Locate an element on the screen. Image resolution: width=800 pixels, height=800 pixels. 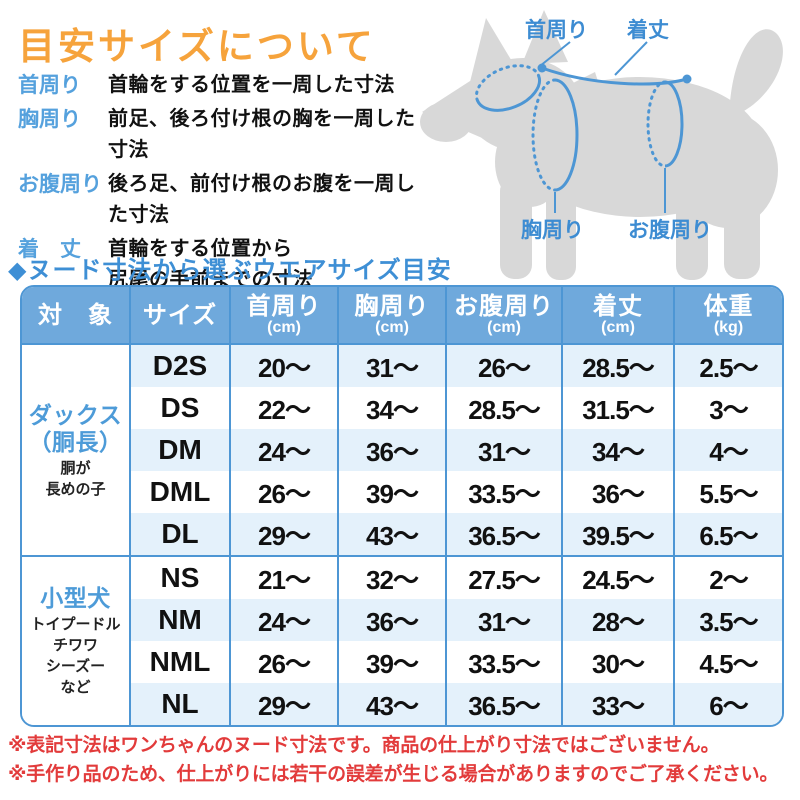
definition-desc: 首輪をする位置を一周した寸法 is located at coordinates (251, 85).